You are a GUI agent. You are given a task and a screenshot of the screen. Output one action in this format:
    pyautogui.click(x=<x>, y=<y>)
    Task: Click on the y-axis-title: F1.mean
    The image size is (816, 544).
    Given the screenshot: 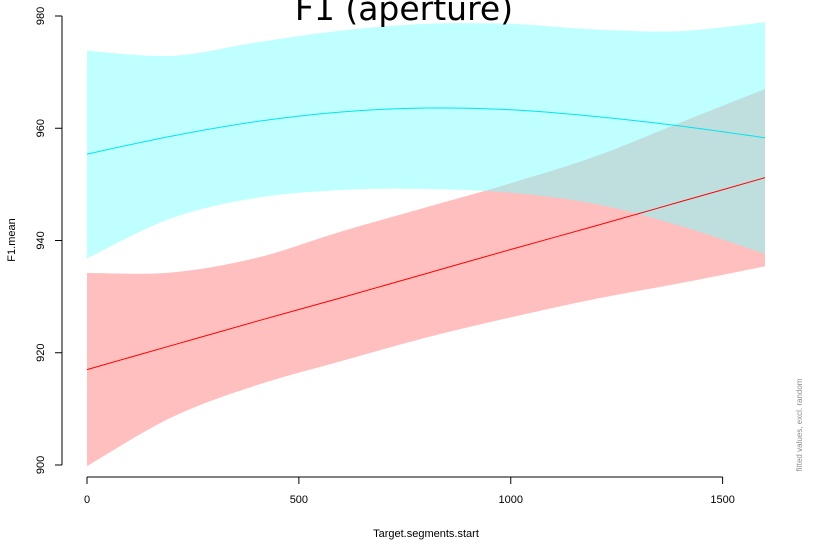 What is the action you would take?
    pyautogui.click(x=12, y=239)
    